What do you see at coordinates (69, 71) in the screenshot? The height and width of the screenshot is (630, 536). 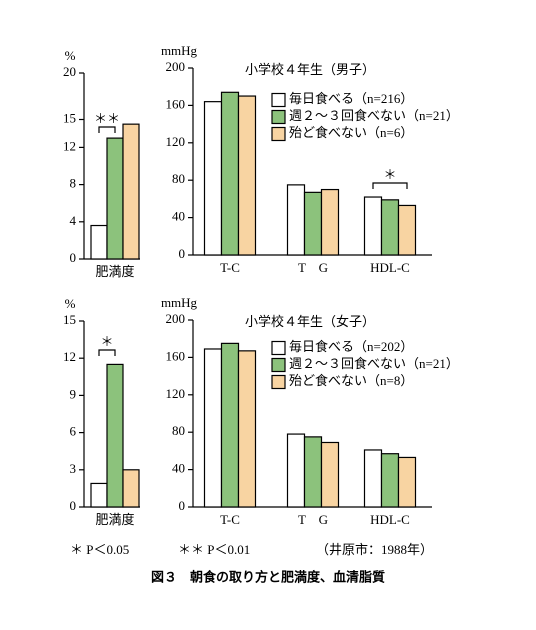 I see `y-tick-label: 20` at bounding box center [69, 71].